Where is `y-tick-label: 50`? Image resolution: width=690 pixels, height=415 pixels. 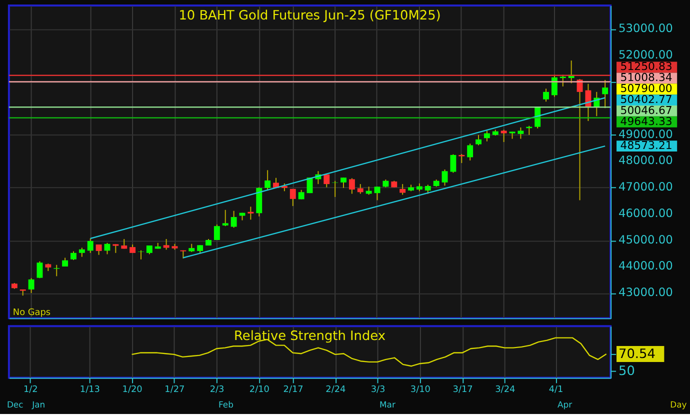 y-tick-label: 50 is located at coordinates (626, 372).